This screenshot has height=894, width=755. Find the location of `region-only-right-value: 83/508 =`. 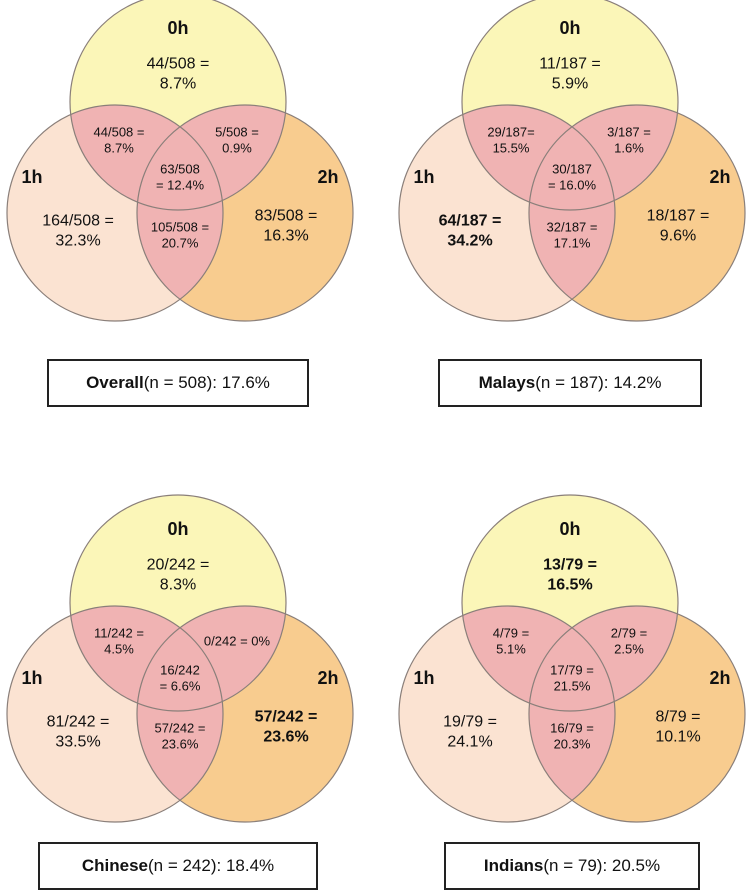

region-only-right-value: 83/508 = is located at coordinates (286, 216).